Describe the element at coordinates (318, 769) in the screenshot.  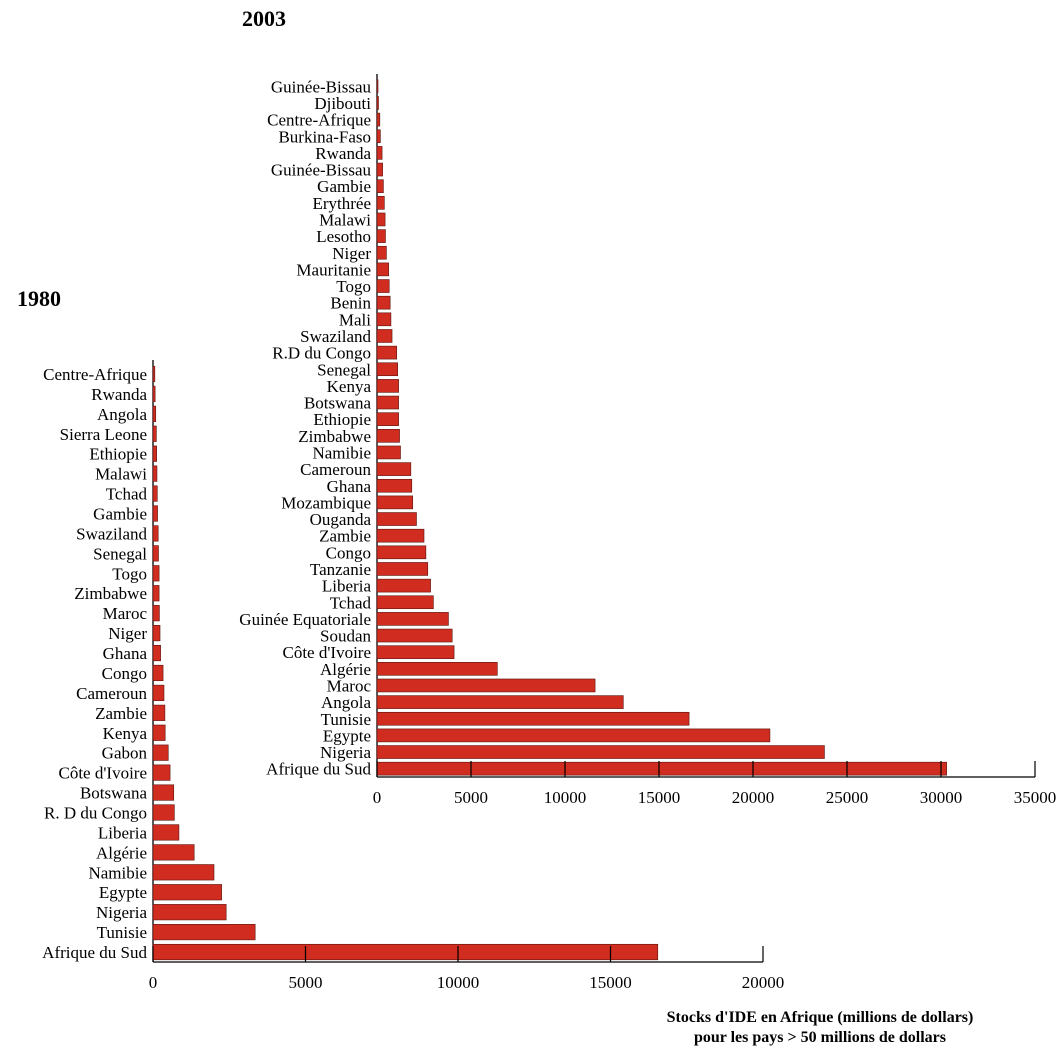
I see `chart-2003-category-label: Afrique du Sud` at that location.